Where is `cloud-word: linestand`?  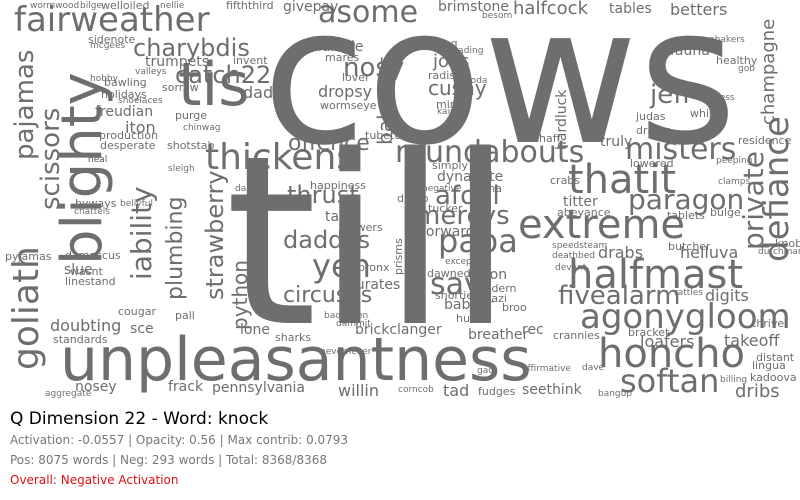
cloud-word: linestand is located at coordinates (90, 281).